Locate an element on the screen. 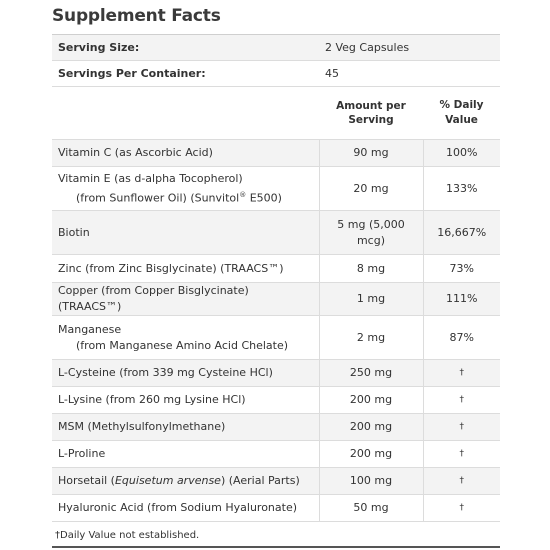 Image resolution: width=550 pixels, height=550 pixels. nutrient-source-text: (from Sunflower Oil) (Sunvitol is located at coordinates (158, 198).